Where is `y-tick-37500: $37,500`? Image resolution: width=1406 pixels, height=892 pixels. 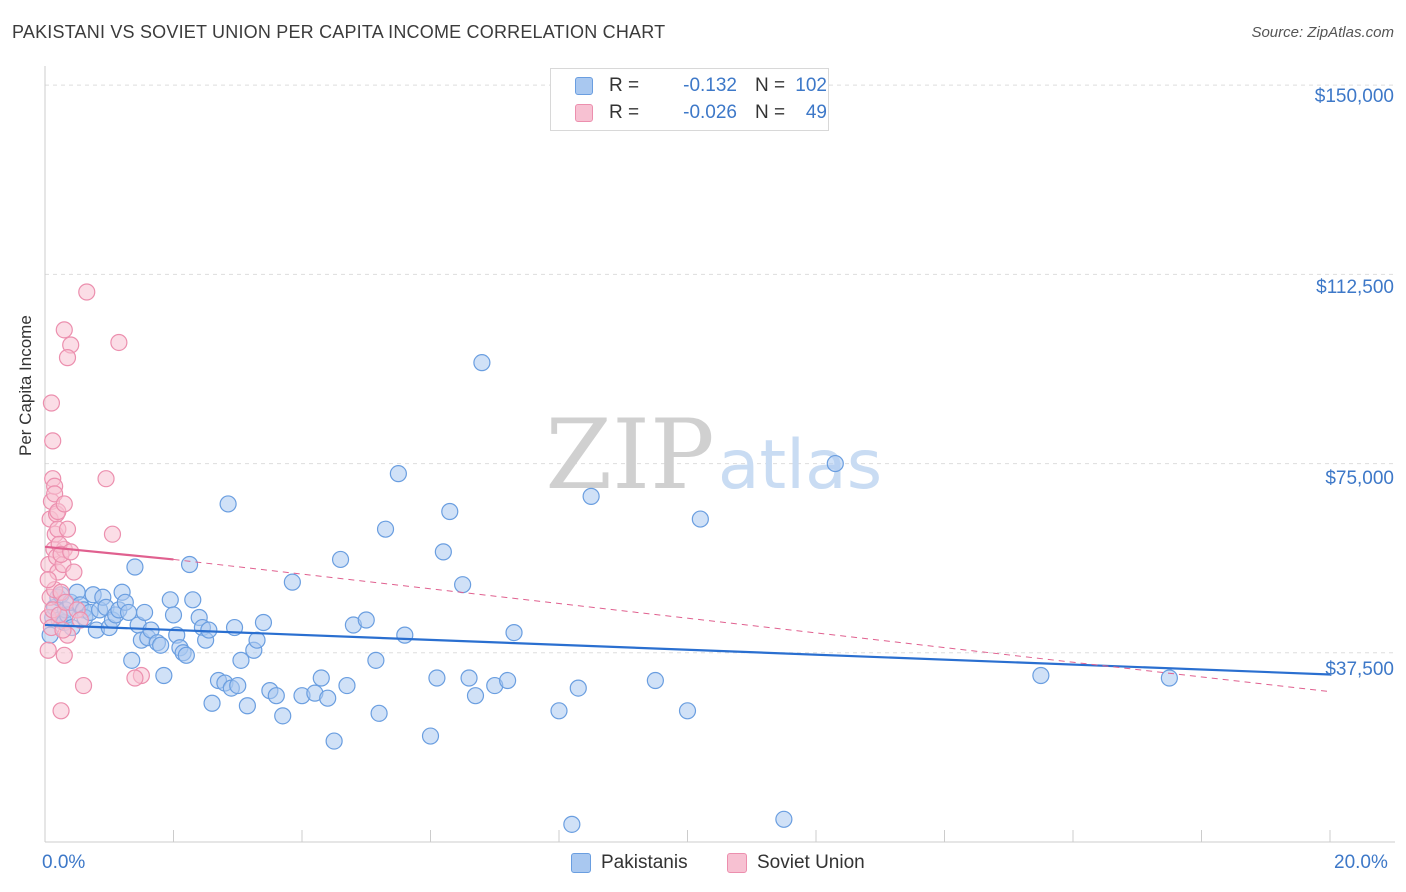 y-tick-37500: $37,500 is located at coordinates (1359, 669).